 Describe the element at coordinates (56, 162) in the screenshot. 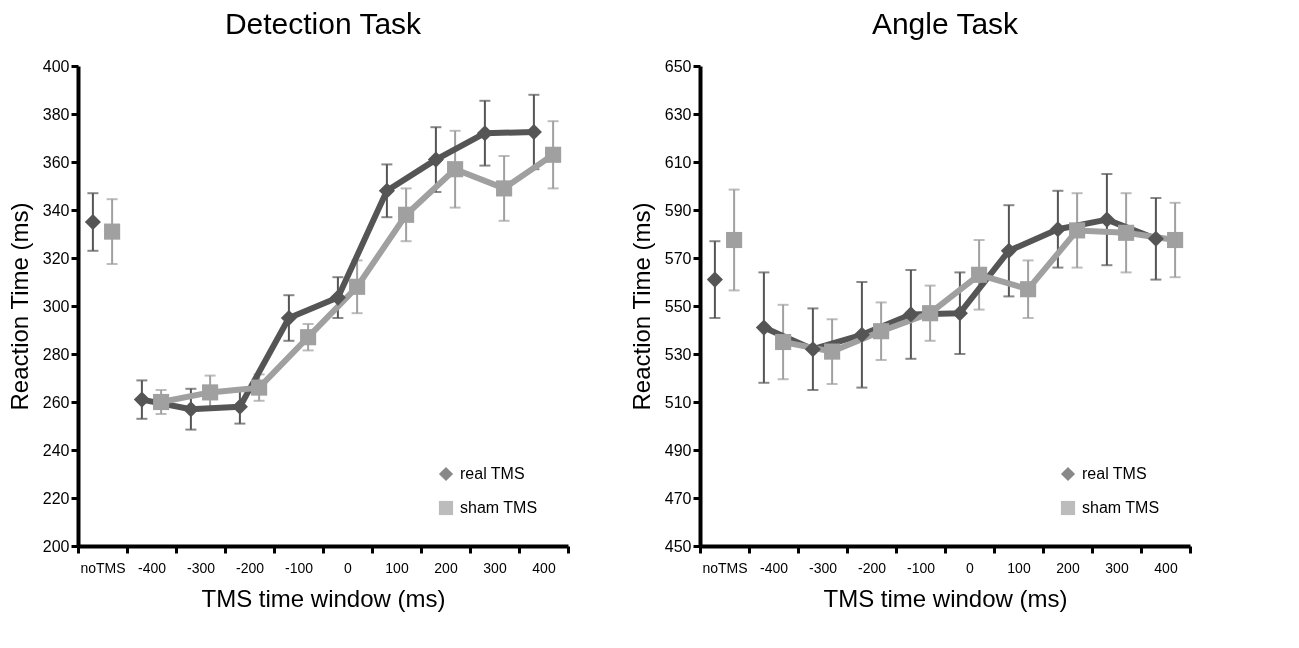

I see `y-tick-label: 360` at that location.